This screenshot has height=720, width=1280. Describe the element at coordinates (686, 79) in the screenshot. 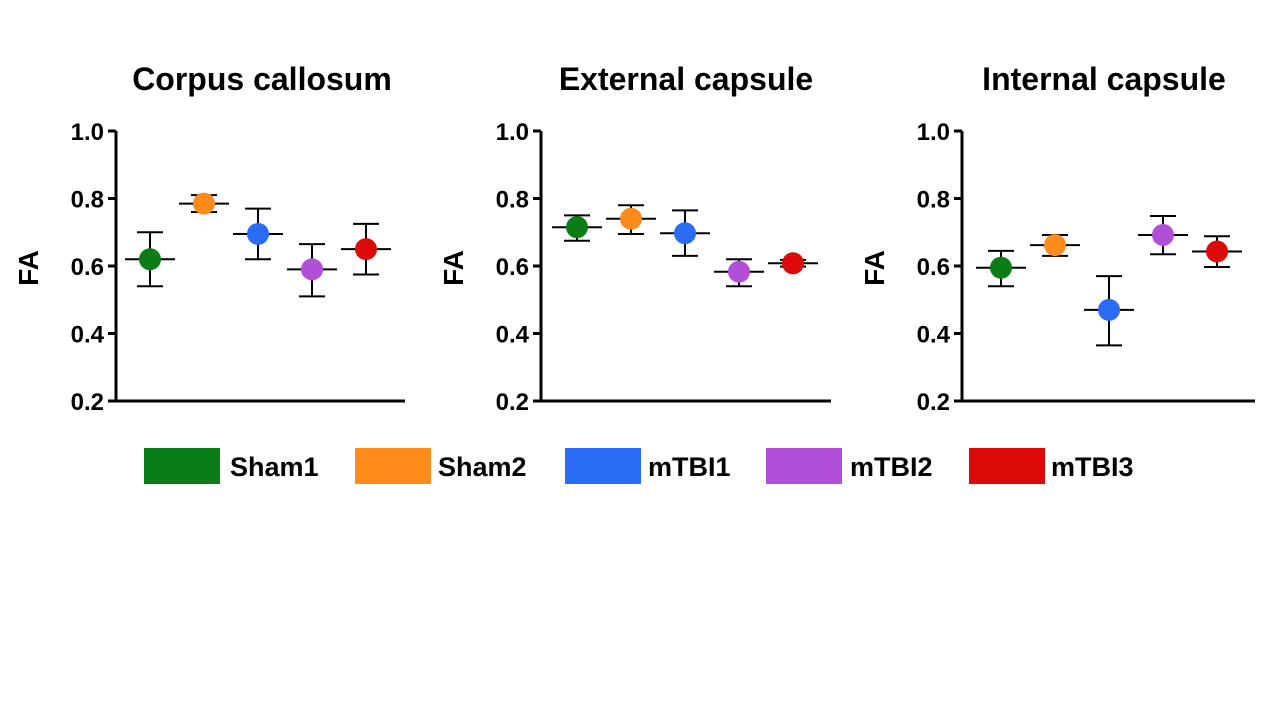

I see `chart-title: External capsule` at that location.